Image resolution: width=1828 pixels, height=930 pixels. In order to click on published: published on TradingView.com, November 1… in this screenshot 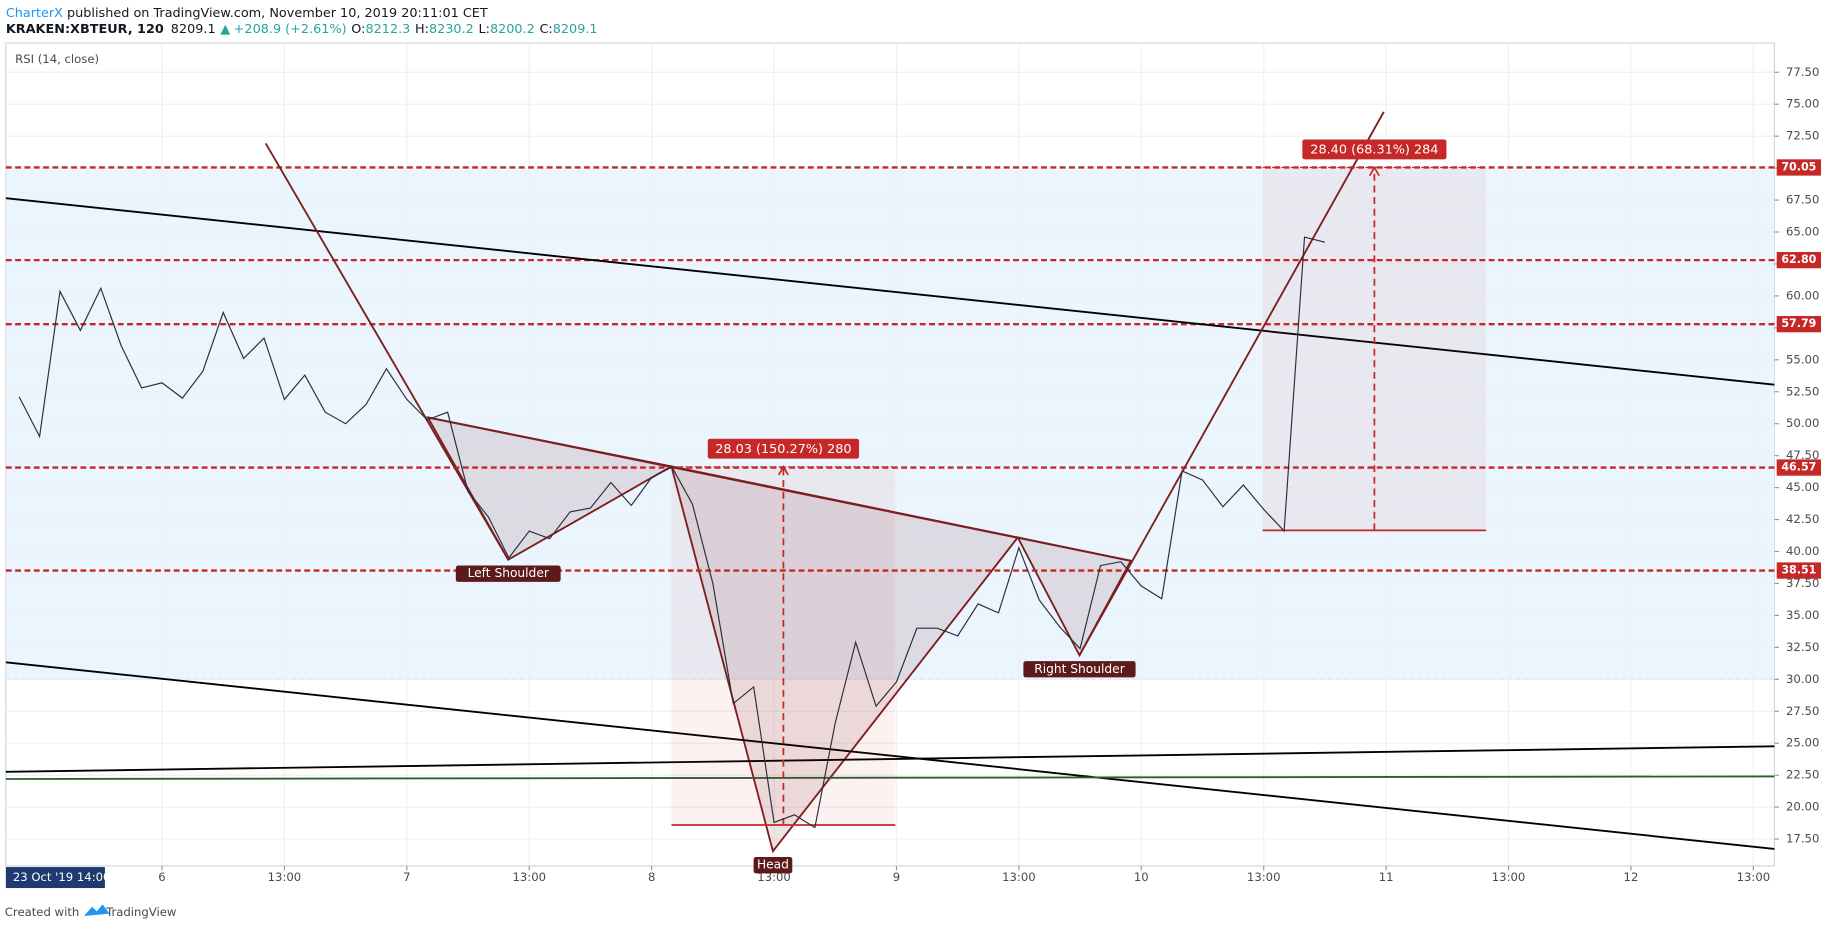, I will do `click(277, 12)`.